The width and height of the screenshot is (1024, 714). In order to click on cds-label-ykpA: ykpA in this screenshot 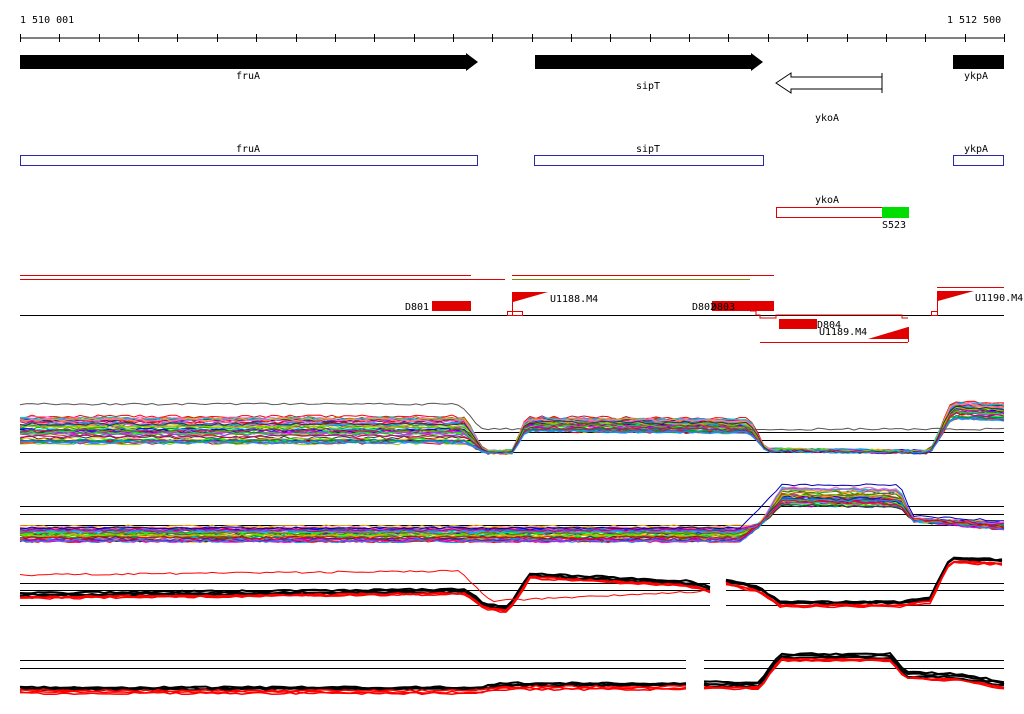, I will do `click(976, 149)`.